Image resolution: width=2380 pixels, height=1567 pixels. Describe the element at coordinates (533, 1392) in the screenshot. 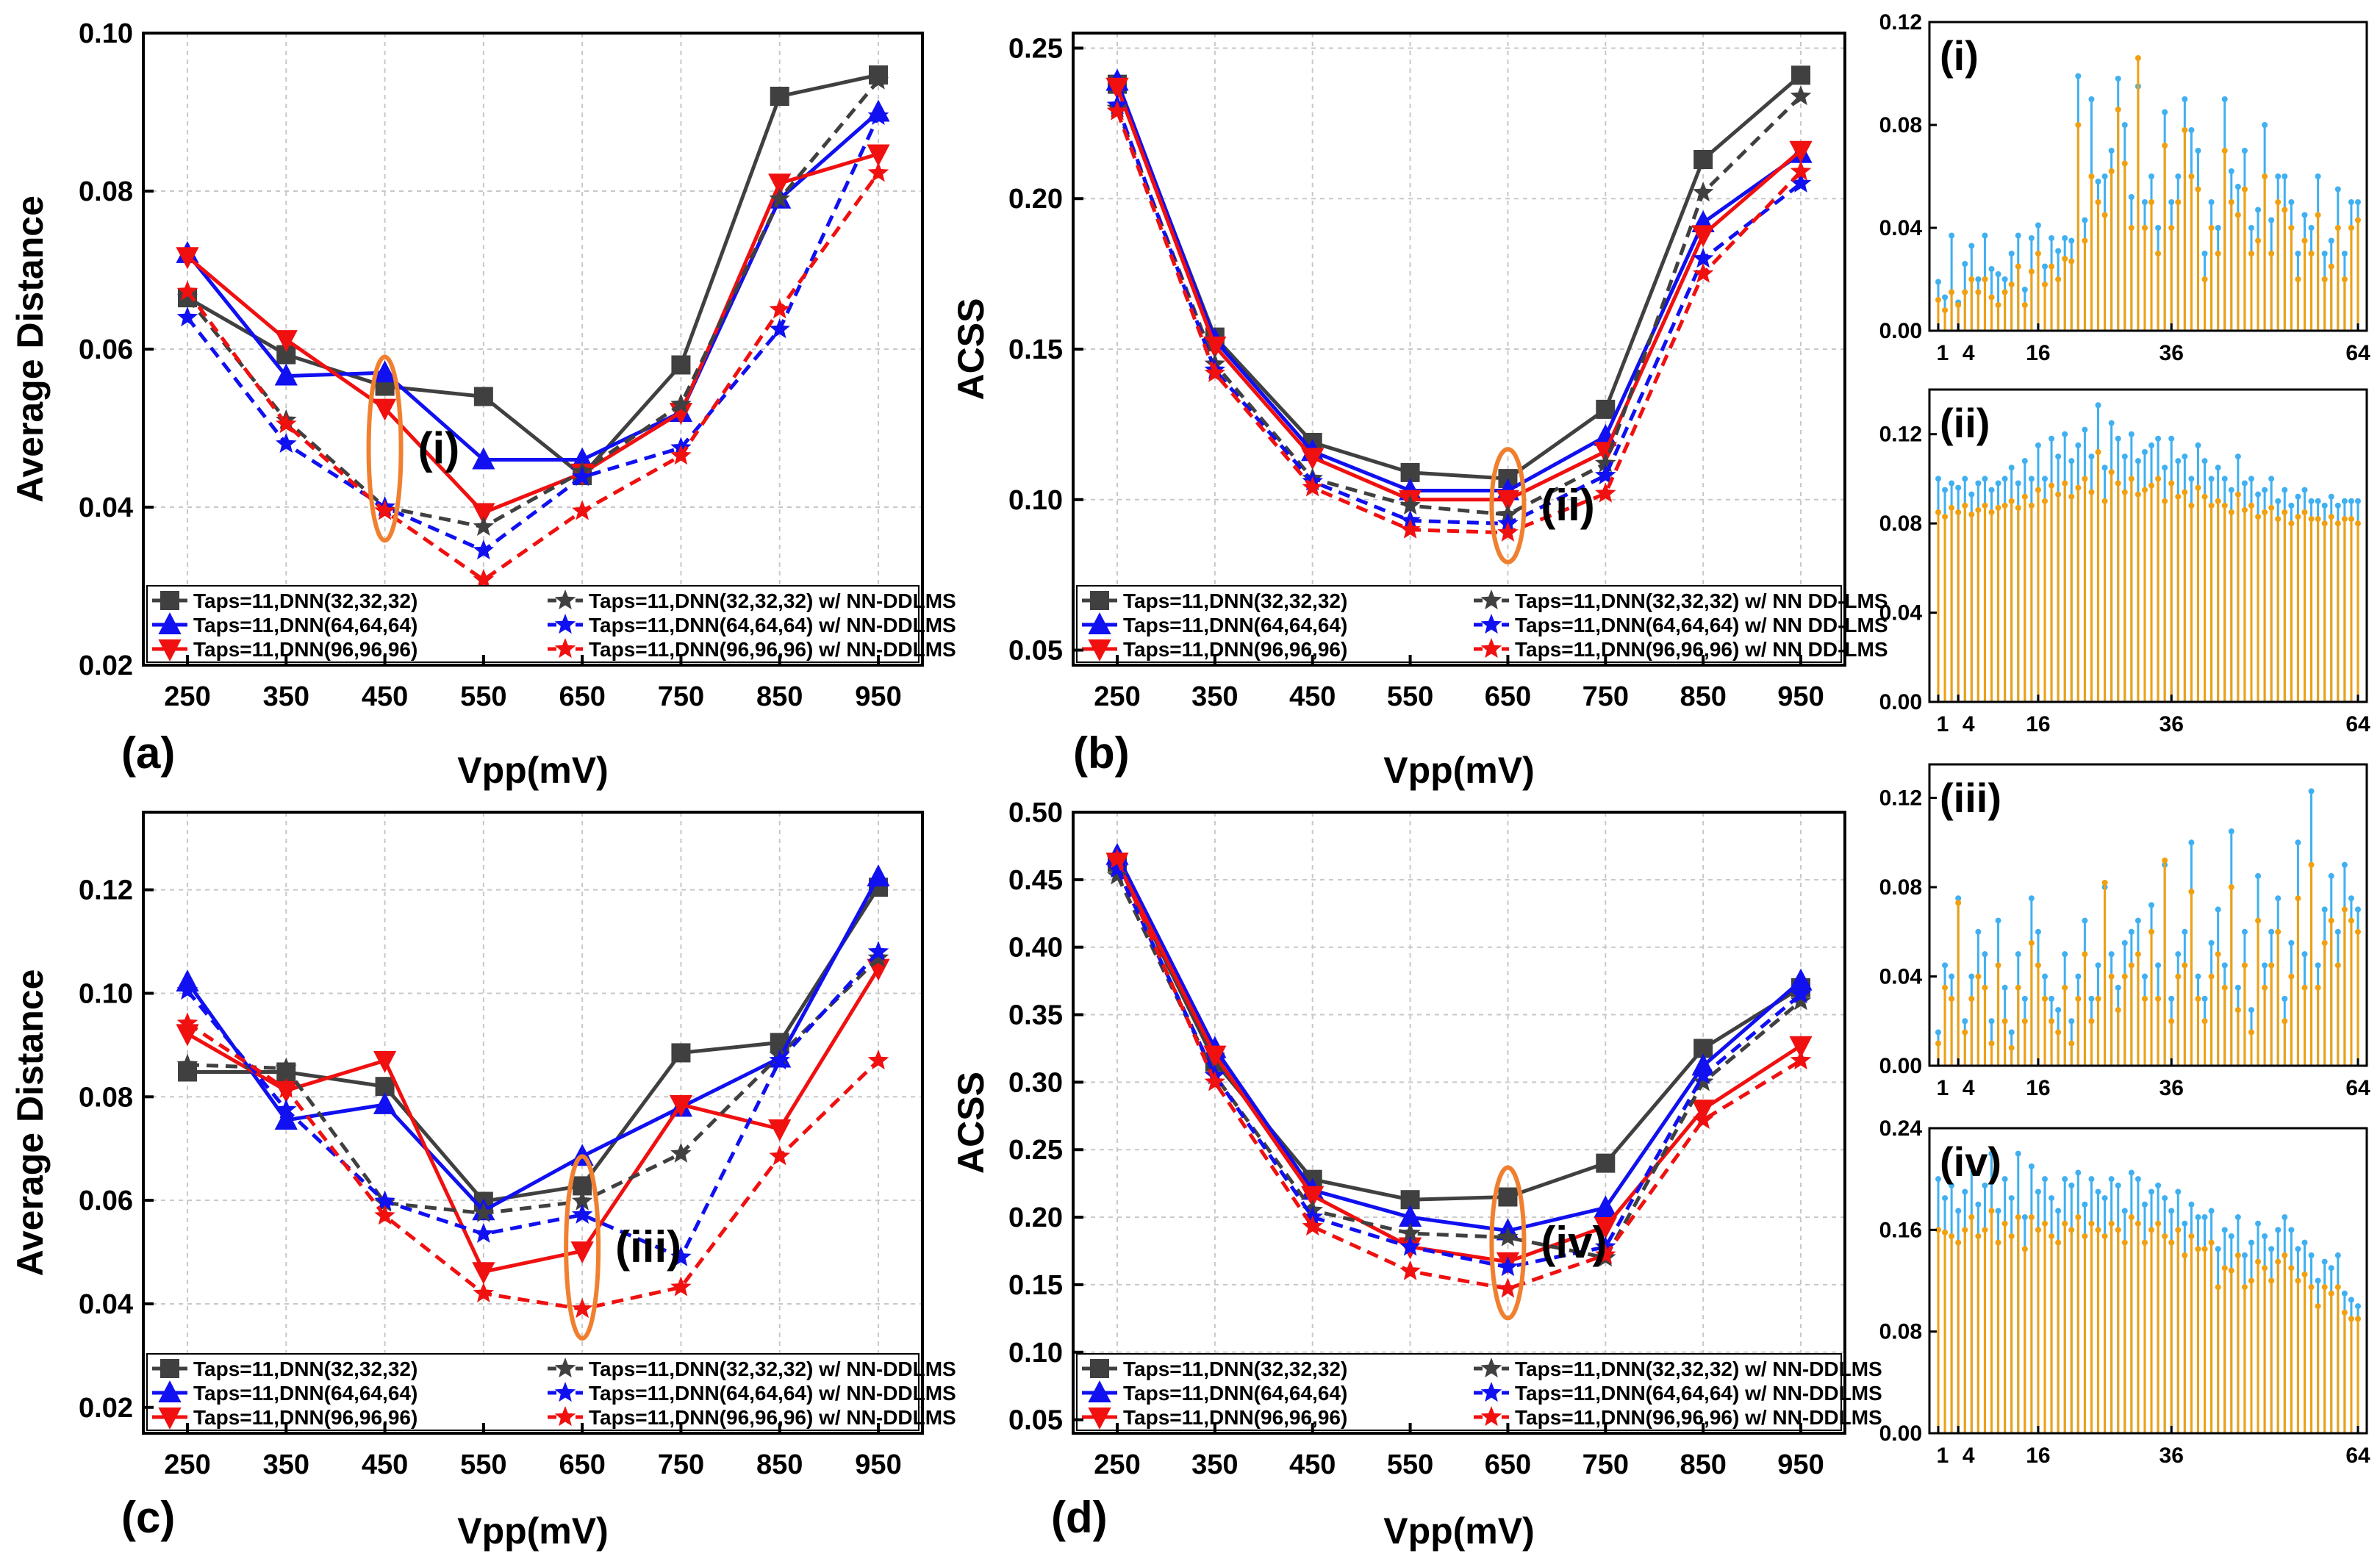

I see `legend-box` at that location.